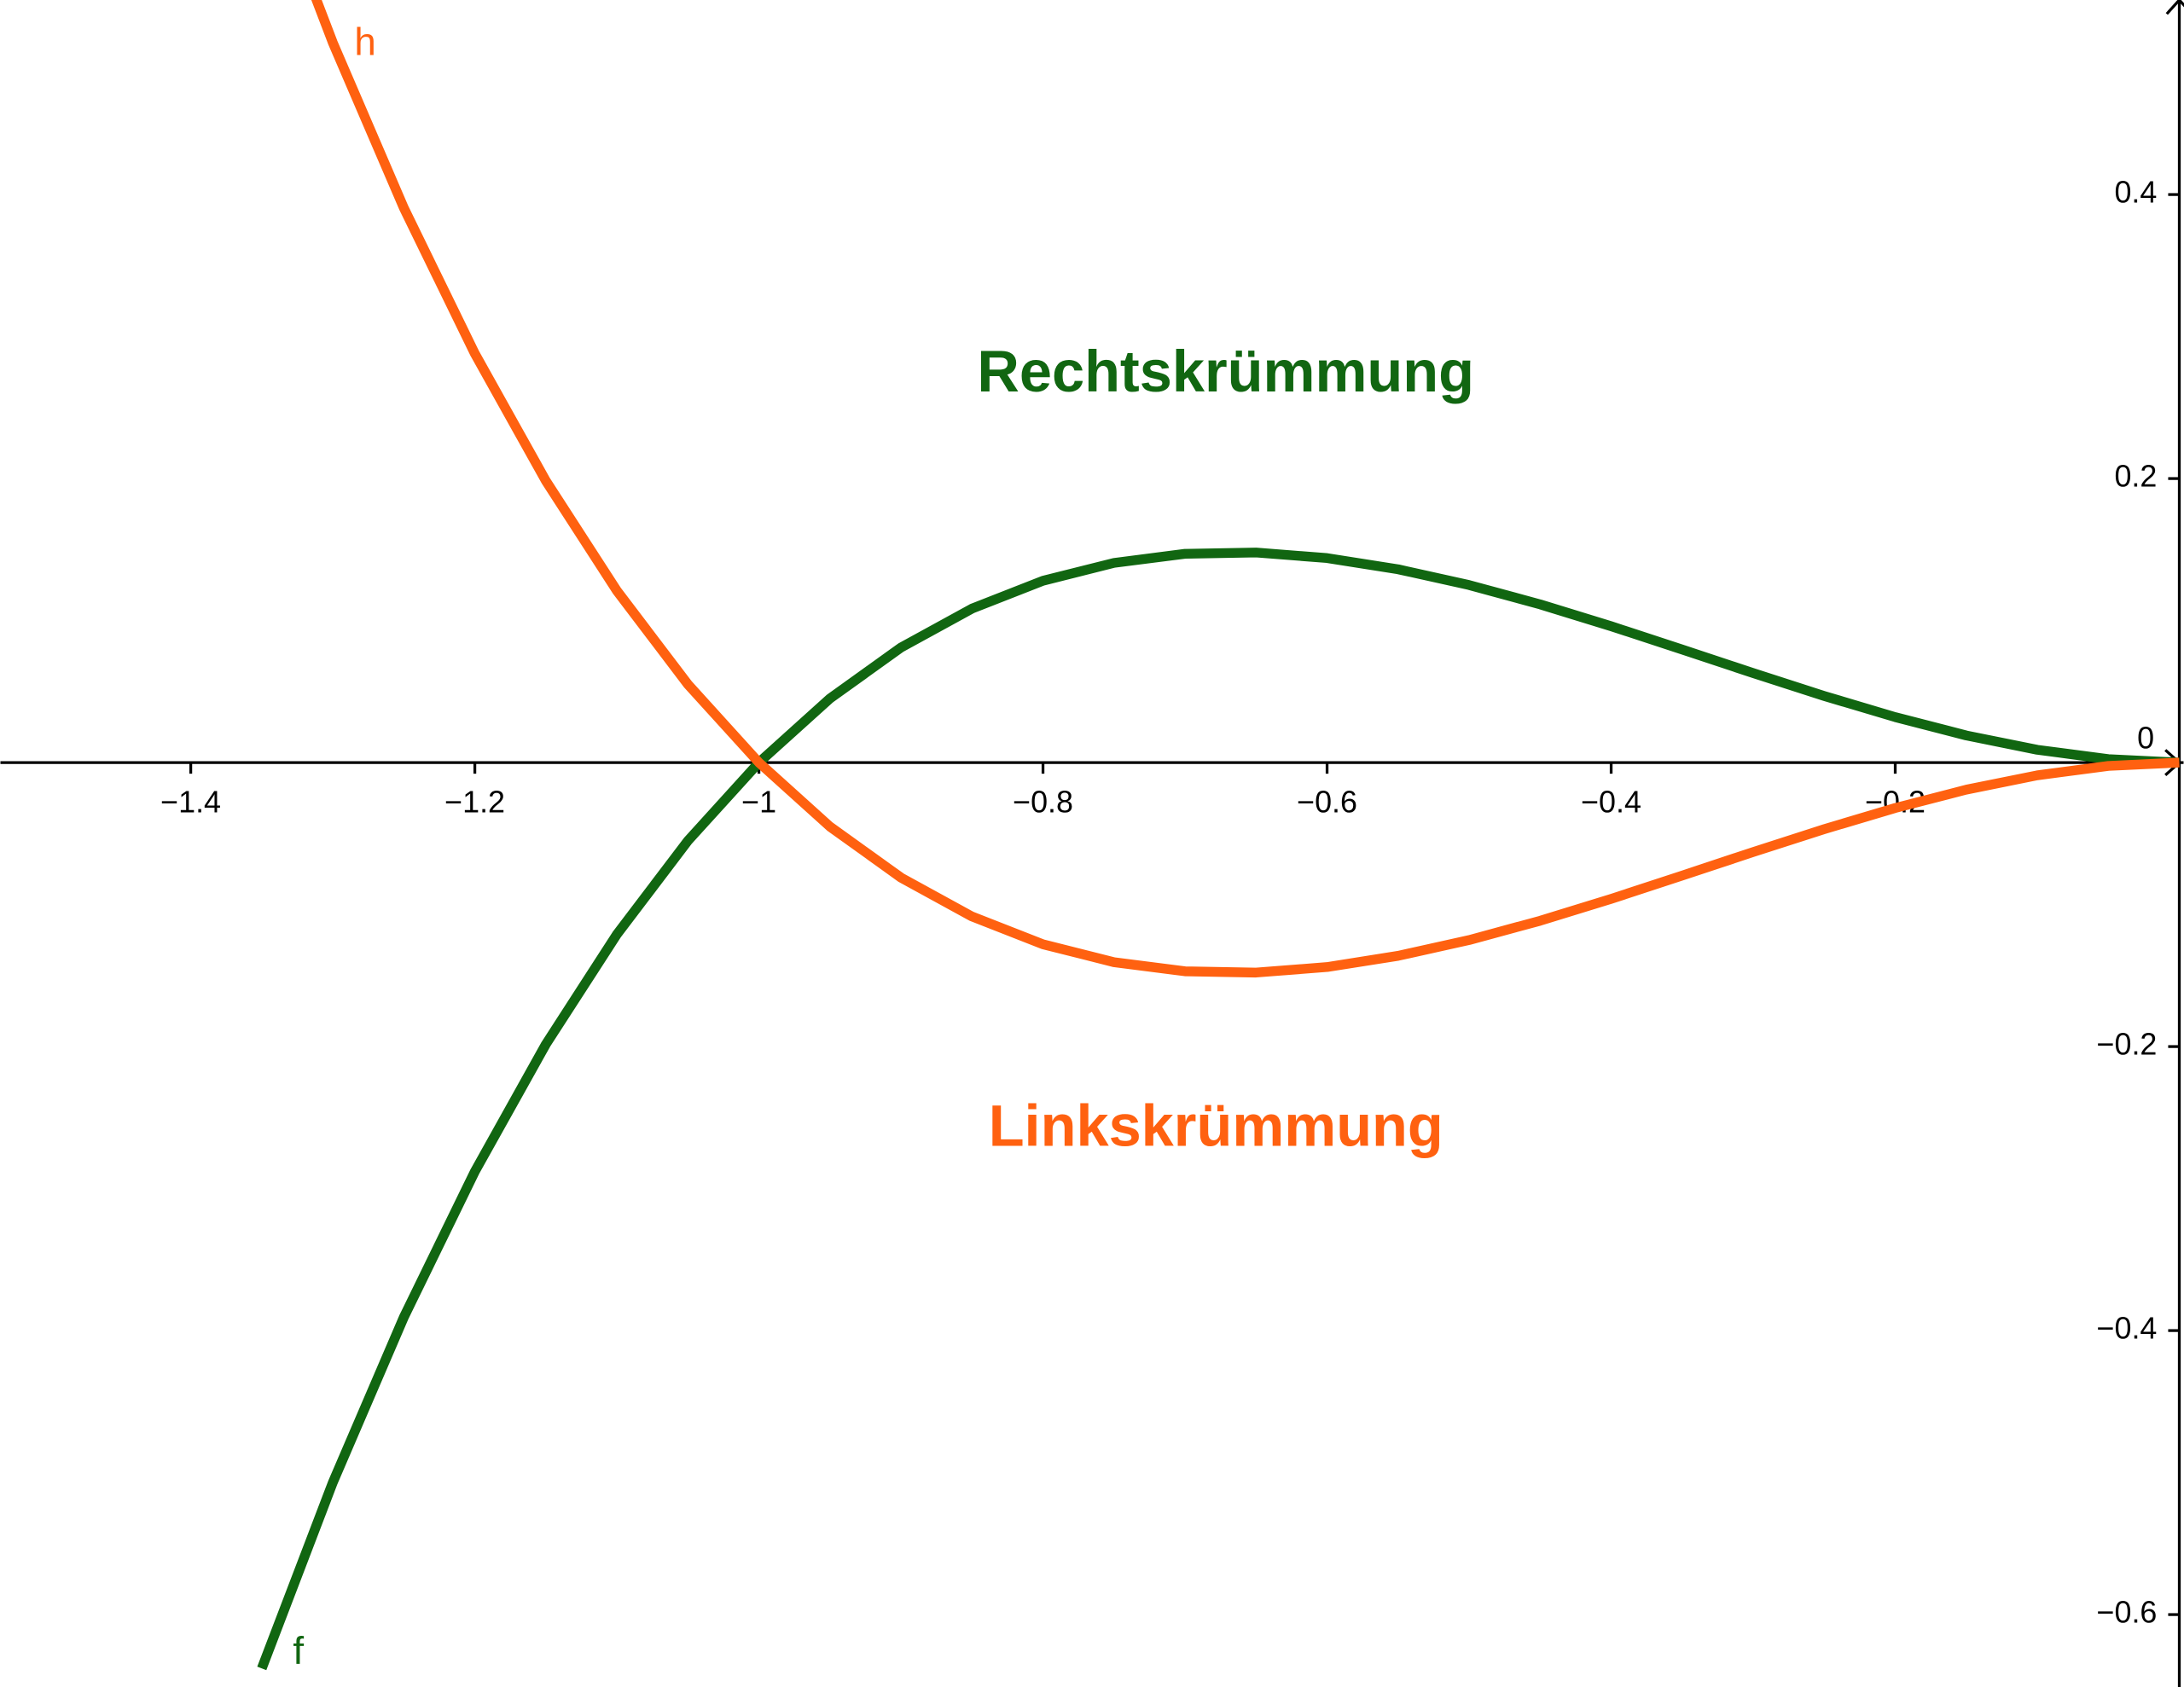 Image resolution: width=2184 pixels, height=1687 pixels. I want to click on annotation: Rechtskrümmung, so click(1225, 372).